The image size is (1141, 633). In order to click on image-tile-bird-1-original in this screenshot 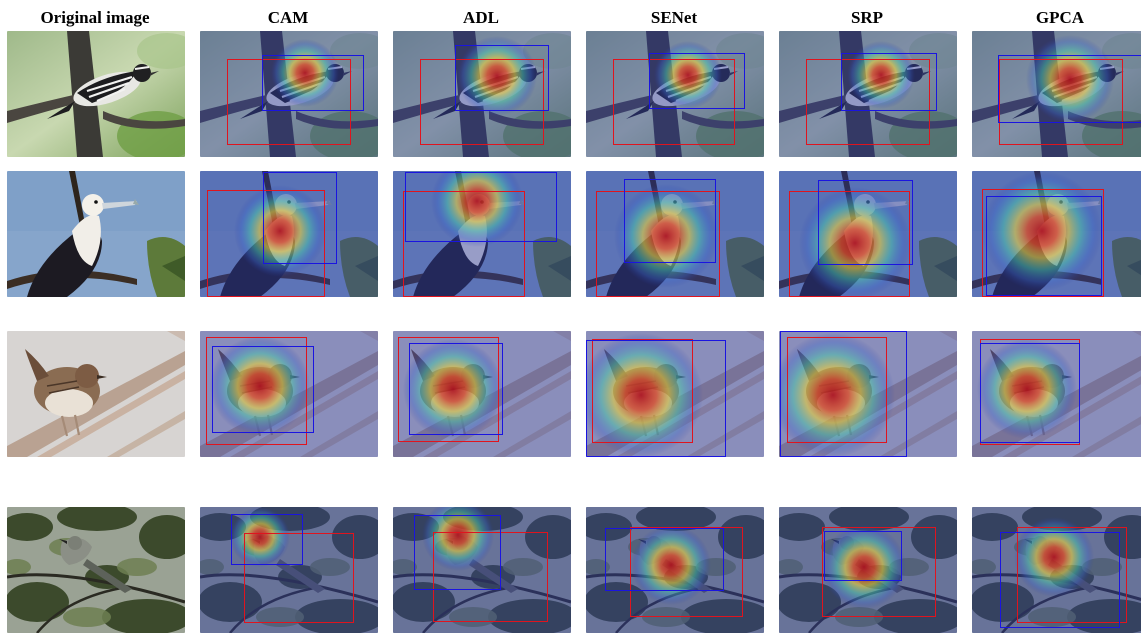, I will do `click(96, 94)`.